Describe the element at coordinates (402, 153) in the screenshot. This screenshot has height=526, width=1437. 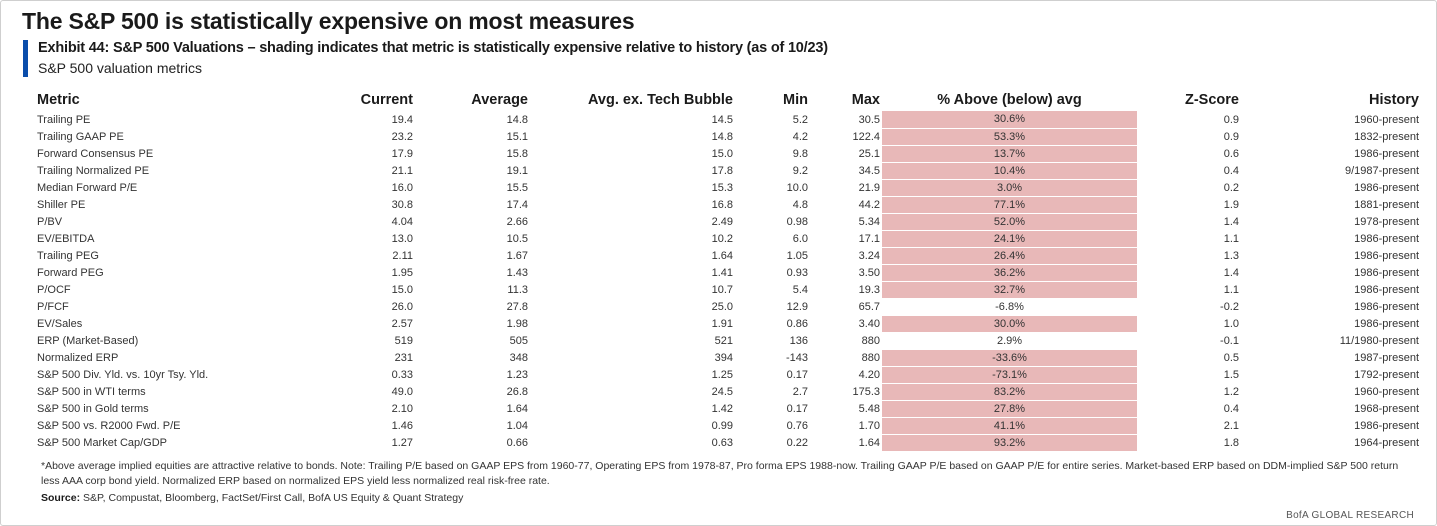
I see `cell-current: 17.9` at that location.